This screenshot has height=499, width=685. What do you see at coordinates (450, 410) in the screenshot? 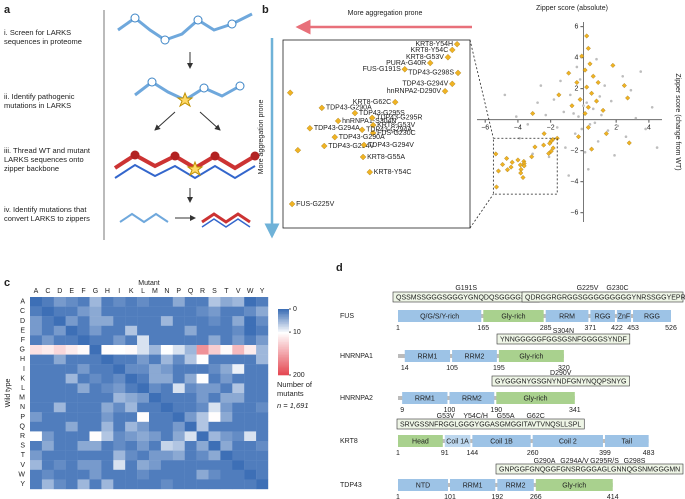
I see `residue-number: 100` at bounding box center [450, 410].